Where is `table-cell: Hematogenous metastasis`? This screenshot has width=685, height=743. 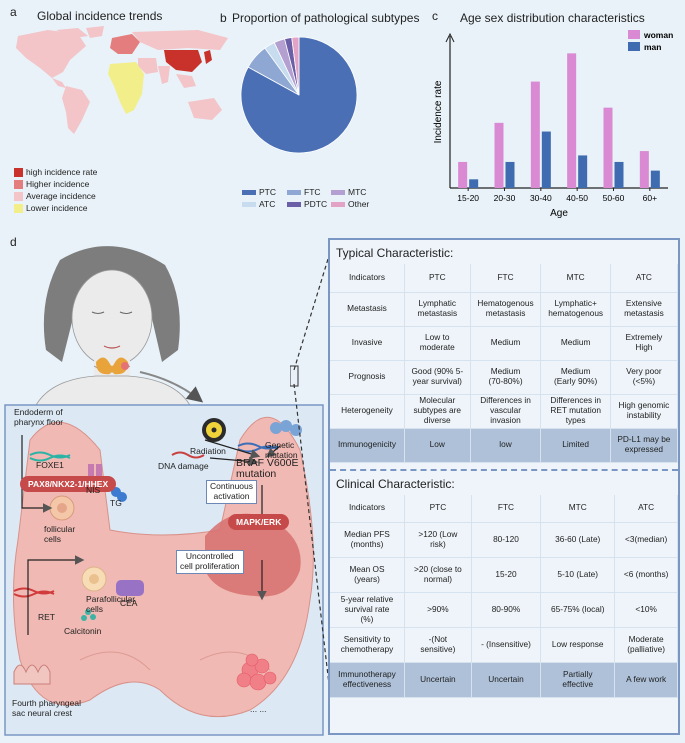 table-cell: Hematogenous metastasis is located at coordinates (506, 309).